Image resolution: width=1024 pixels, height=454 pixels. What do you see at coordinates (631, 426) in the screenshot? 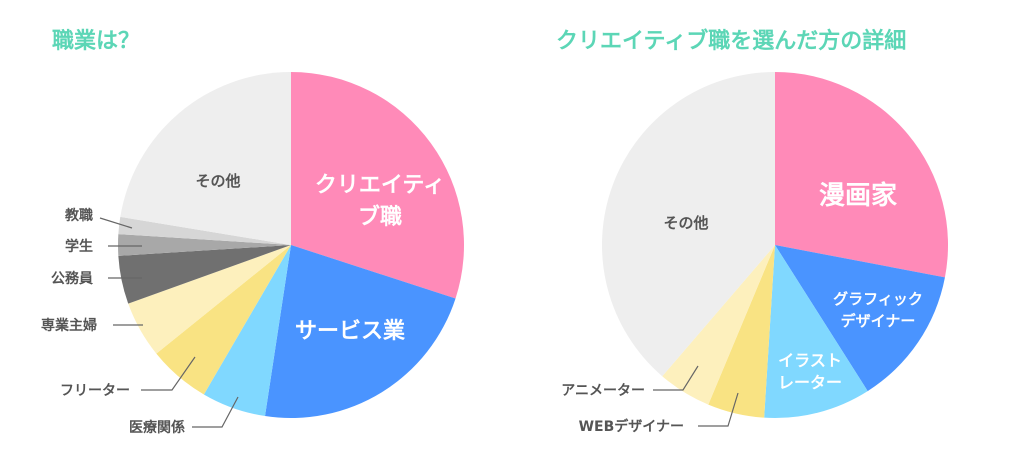
I see `slice-label: WEBデザイナー` at bounding box center [631, 426].